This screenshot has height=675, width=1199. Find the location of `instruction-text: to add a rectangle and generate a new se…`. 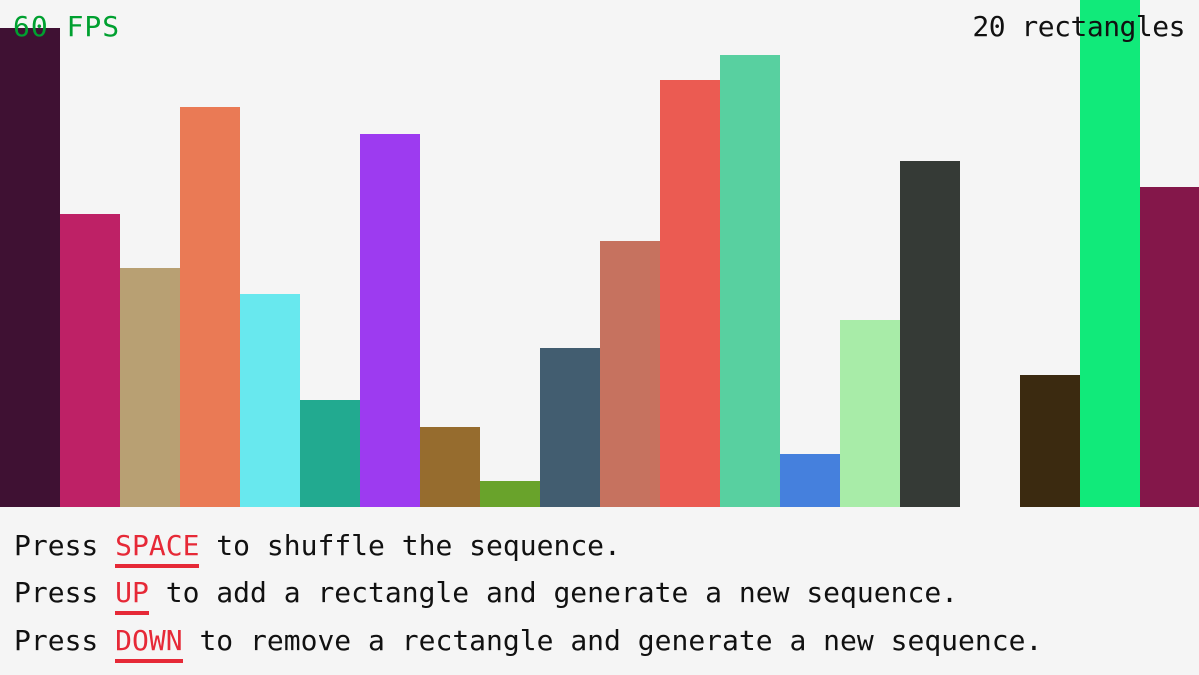

instruction-text: to add a rectangle and generate a new se… is located at coordinates (553, 592).